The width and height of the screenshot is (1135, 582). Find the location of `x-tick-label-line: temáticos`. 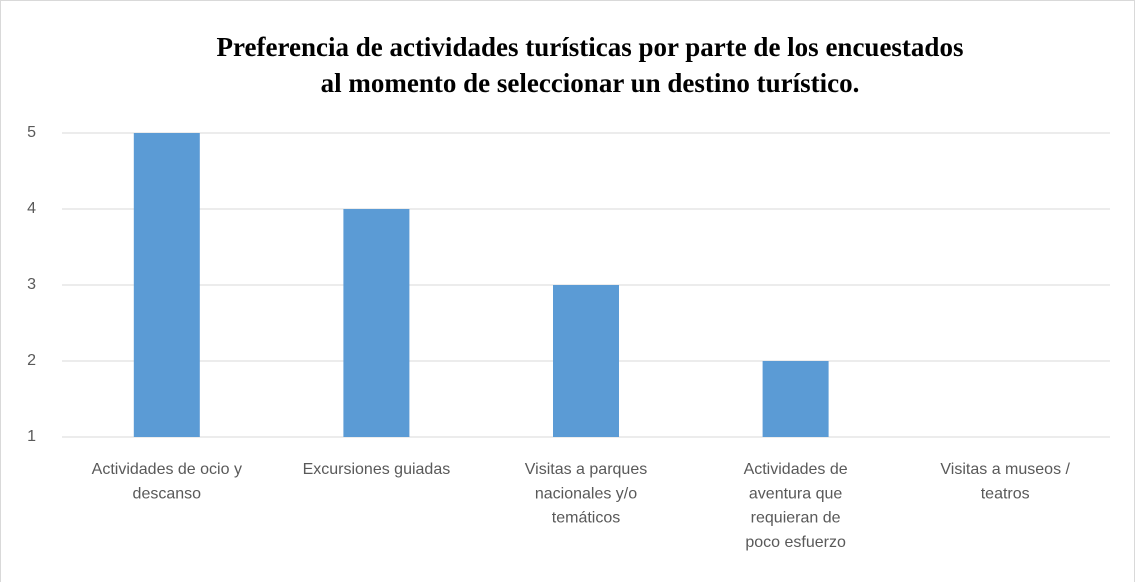

x-tick-label-line: temáticos is located at coordinates (586, 518).